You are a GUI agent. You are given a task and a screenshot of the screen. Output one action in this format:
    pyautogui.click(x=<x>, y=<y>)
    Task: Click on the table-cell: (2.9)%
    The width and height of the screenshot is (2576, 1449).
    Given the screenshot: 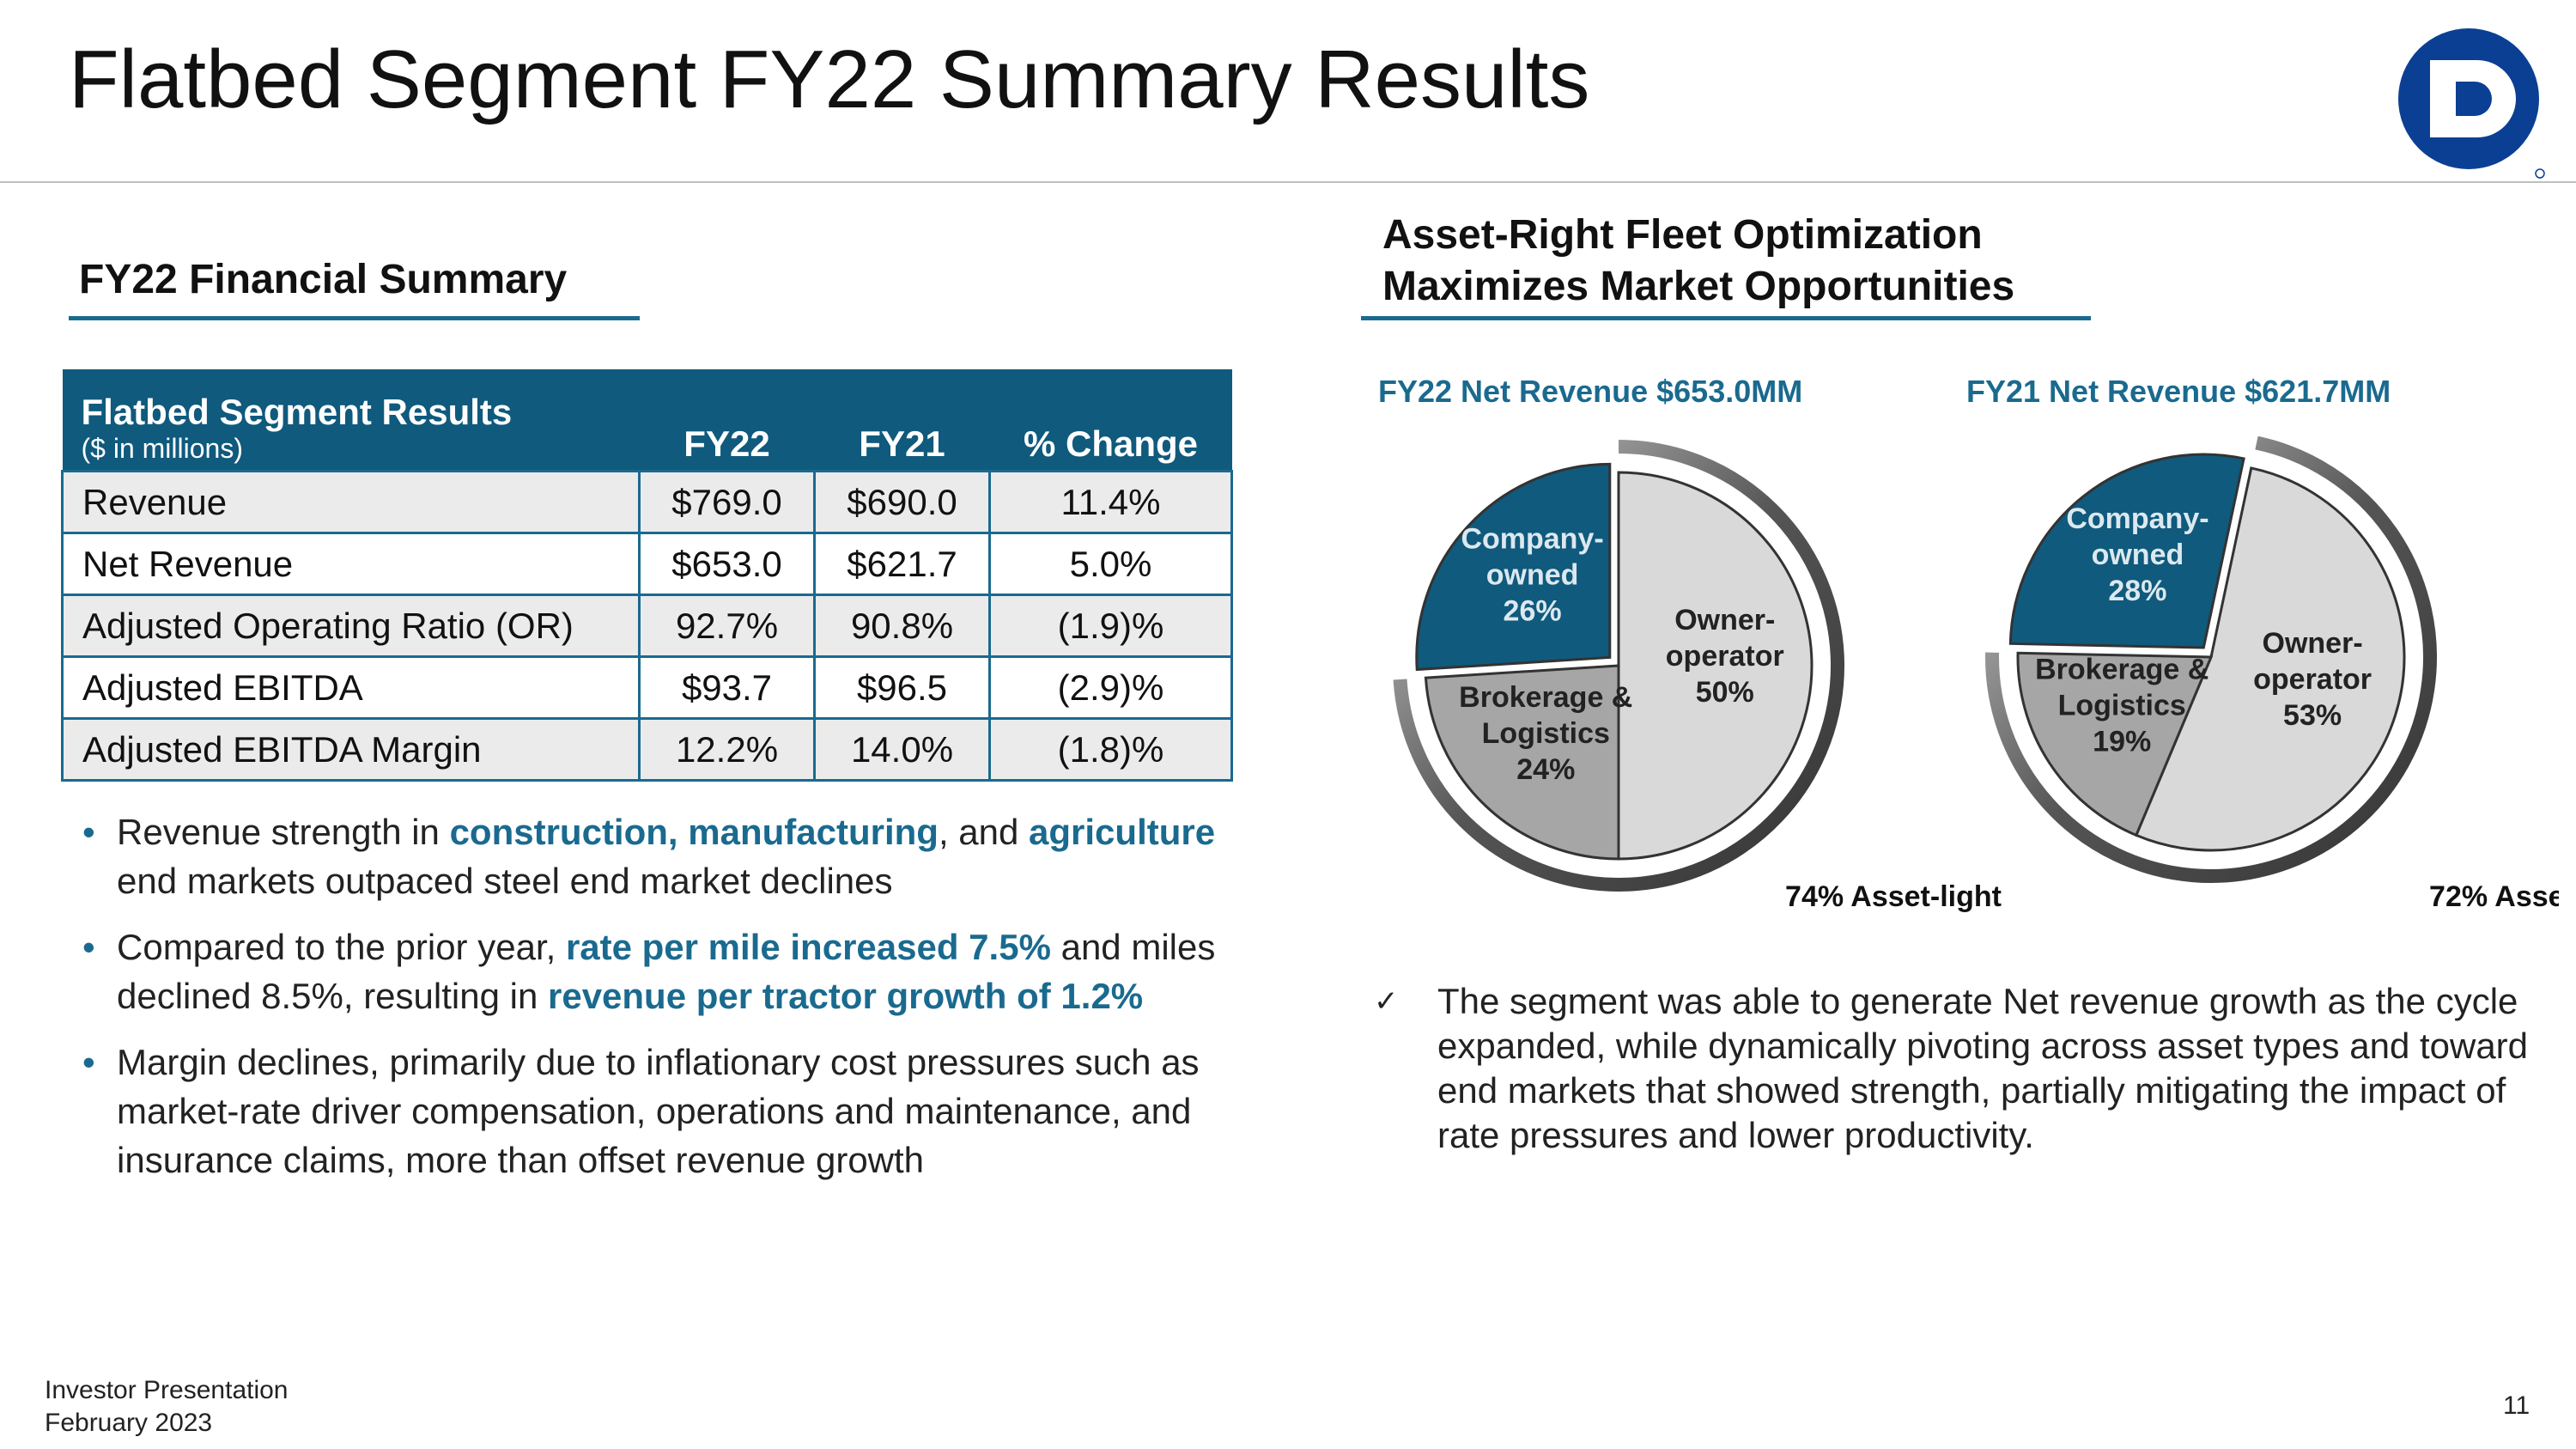 What is the action you would take?
    pyautogui.click(x=1111, y=687)
    